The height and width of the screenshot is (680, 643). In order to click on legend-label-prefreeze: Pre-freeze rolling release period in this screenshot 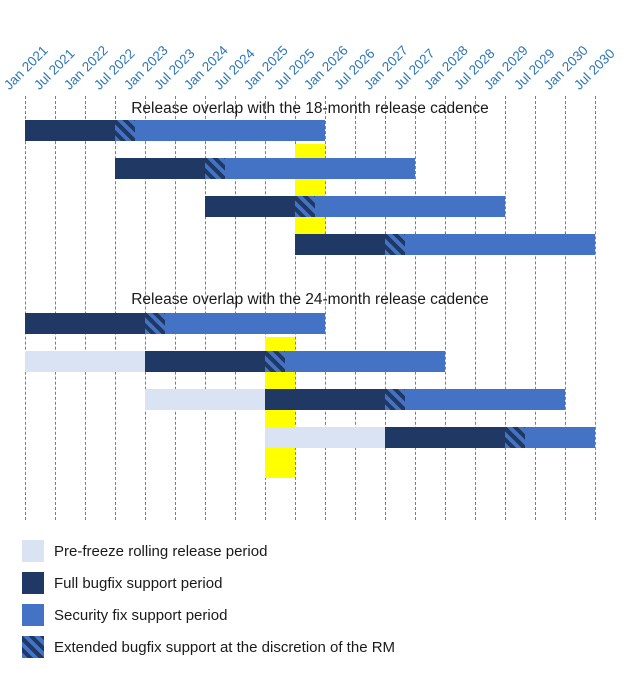, I will do `click(161, 551)`.